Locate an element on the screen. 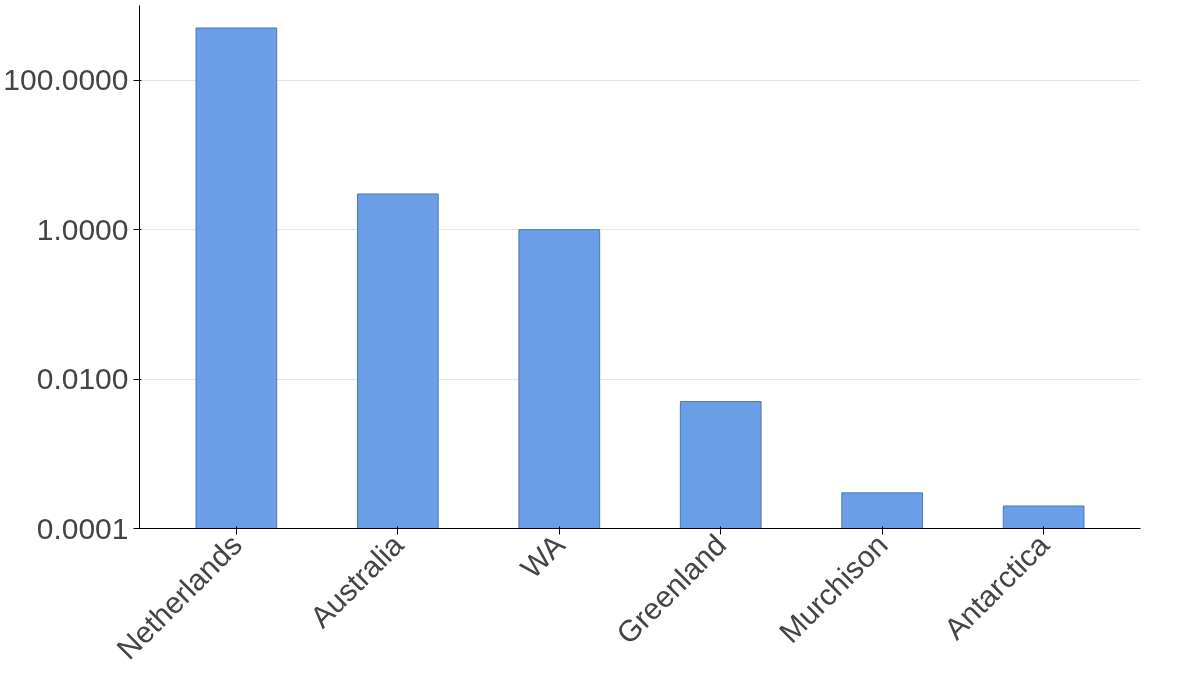 This screenshot has height=694, width=1191. y-tick-label: 0.0100 is located at coordinates (82, 379).